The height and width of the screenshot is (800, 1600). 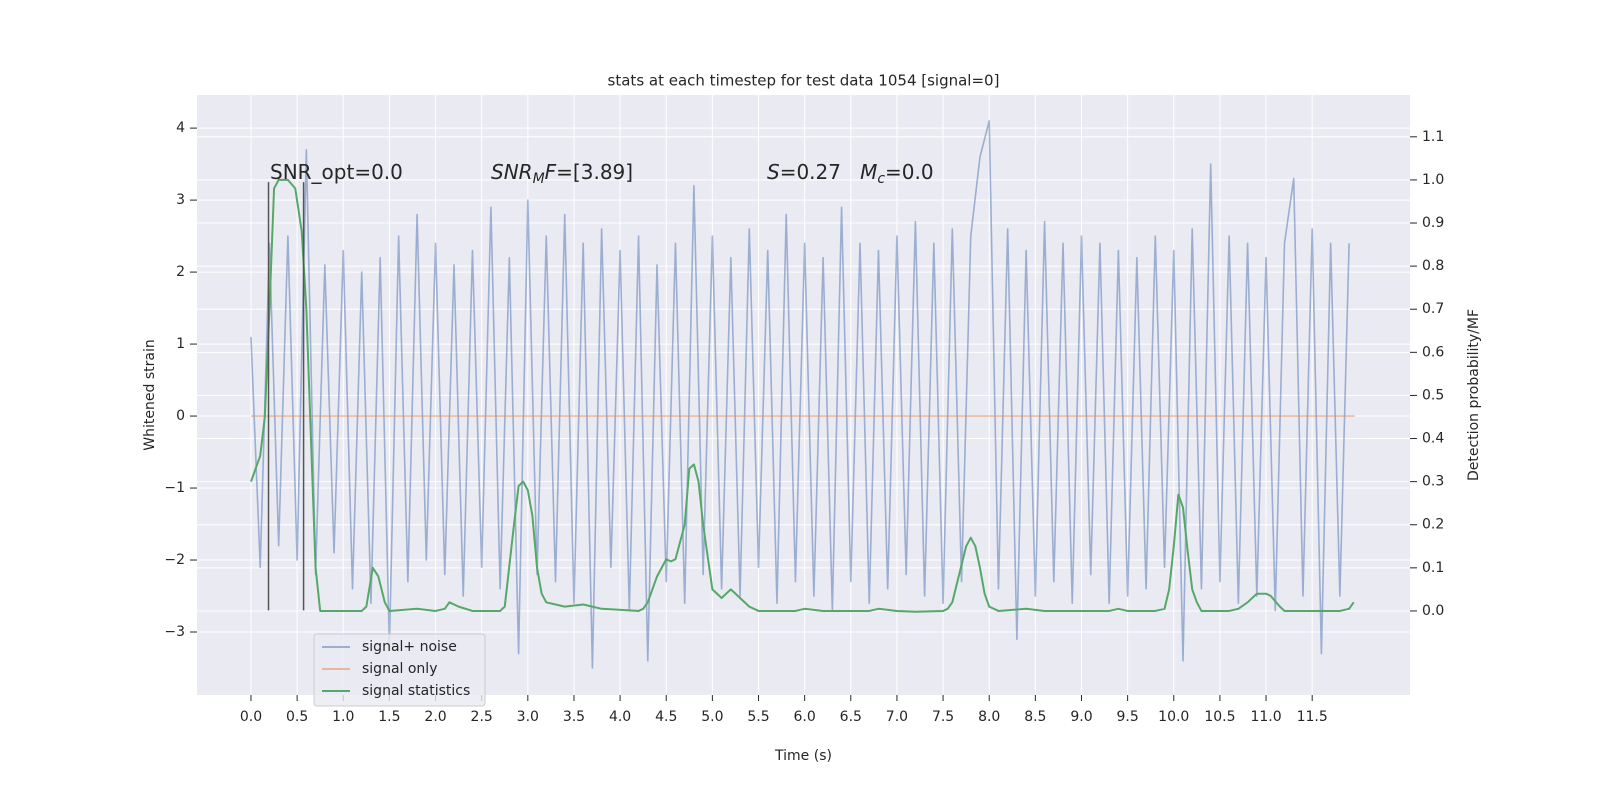 I want to click on annotation-part: SNR_opt=0.0, so click(x=336, y=172).